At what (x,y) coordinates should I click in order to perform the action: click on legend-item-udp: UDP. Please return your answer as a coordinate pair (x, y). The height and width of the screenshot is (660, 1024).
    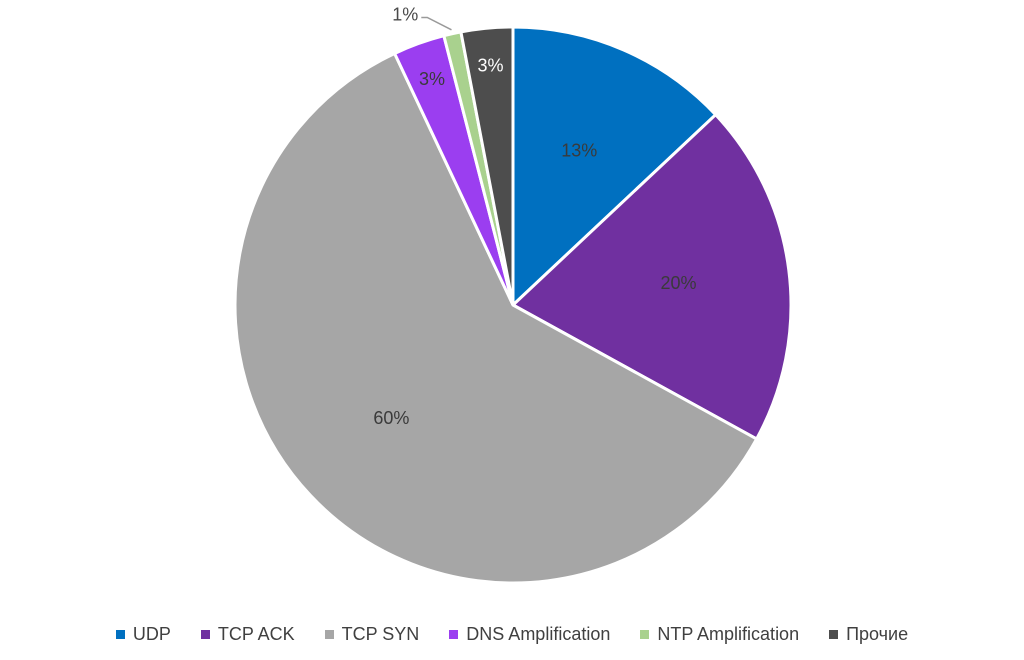
    Looking at the image, I should click on (143, 634).